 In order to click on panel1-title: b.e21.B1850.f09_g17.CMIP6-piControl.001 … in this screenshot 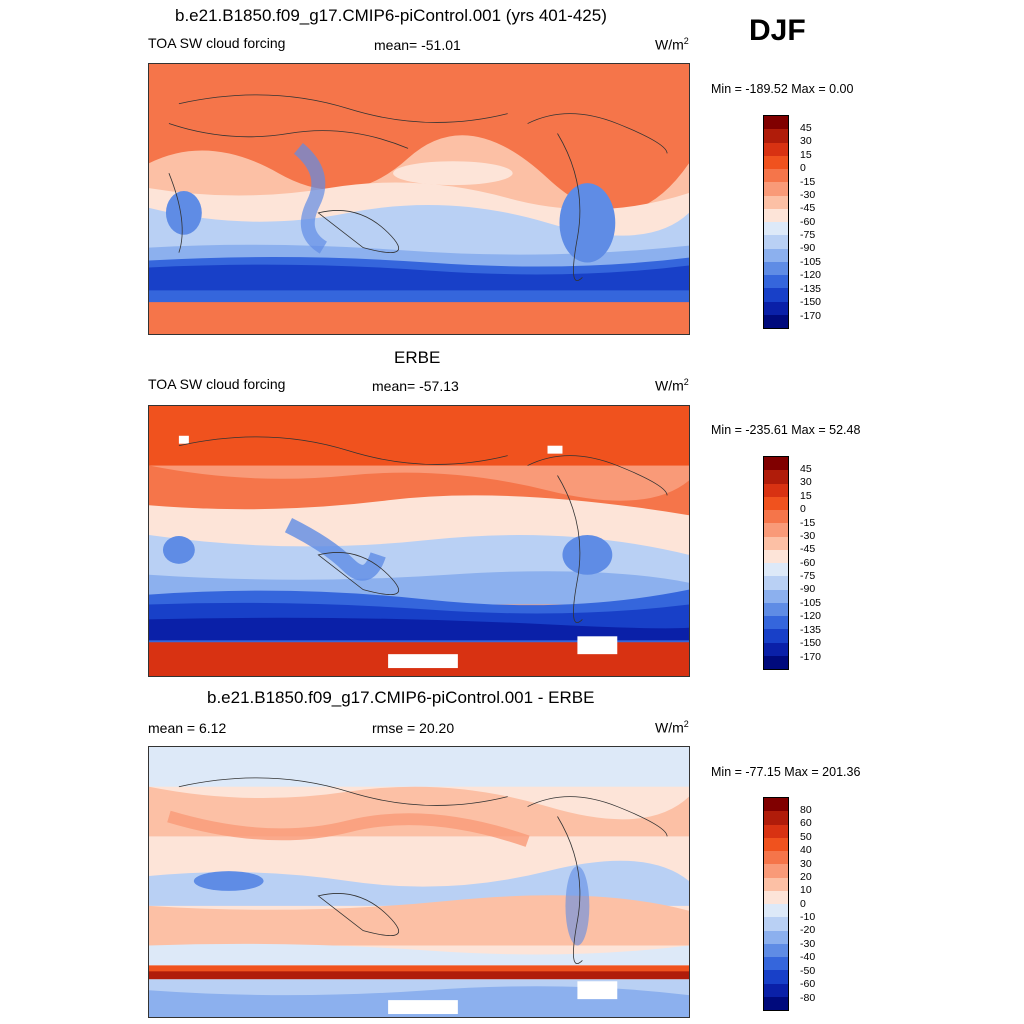, I will do `click(391, 15)`.